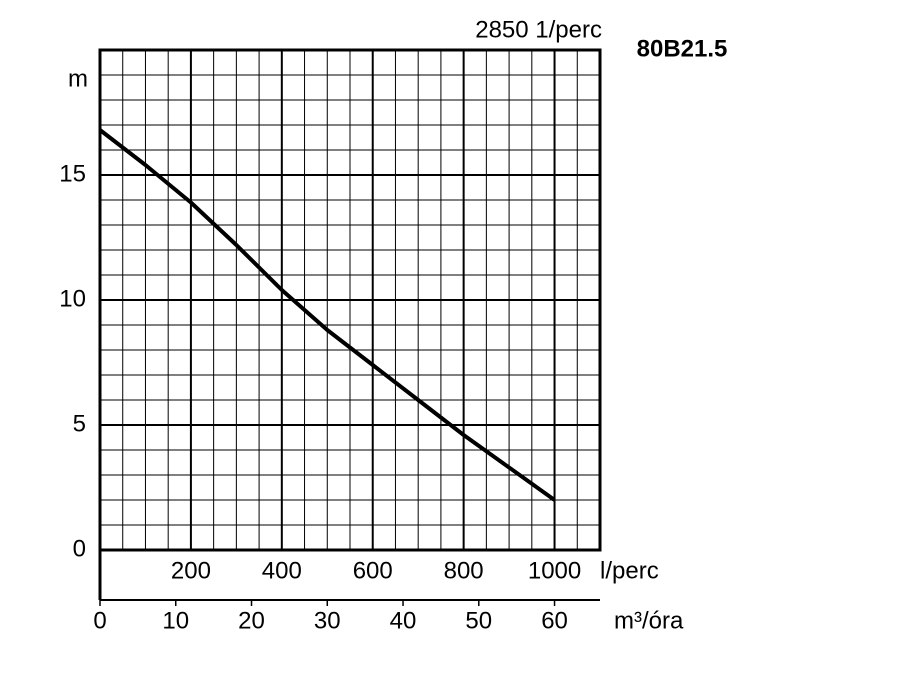  I want to click on chart-title: 2850 1/perc, so click(538, 29).